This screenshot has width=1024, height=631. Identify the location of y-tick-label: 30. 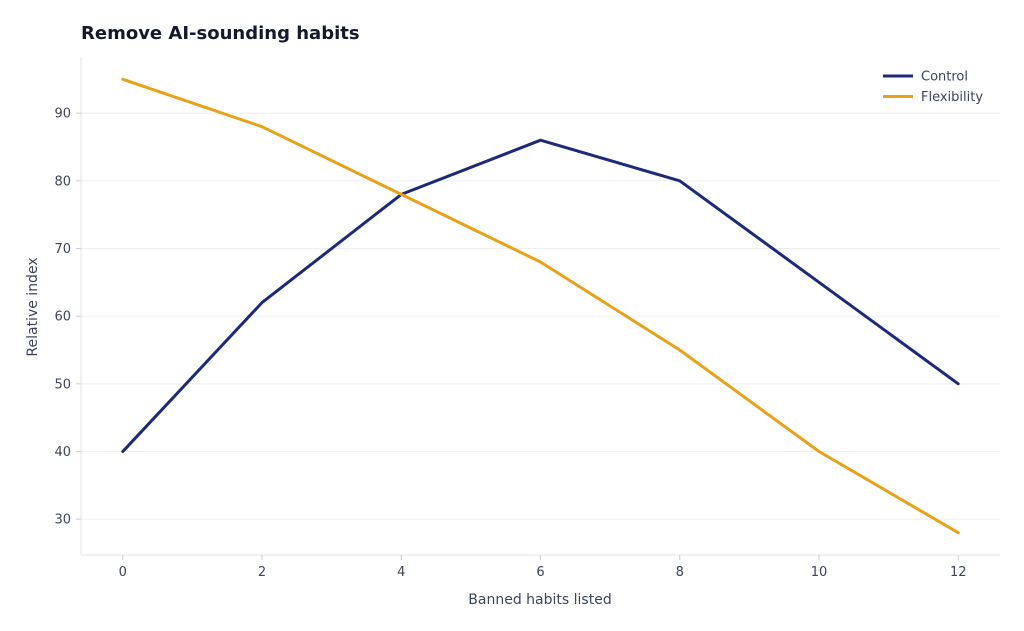
(62, 520).